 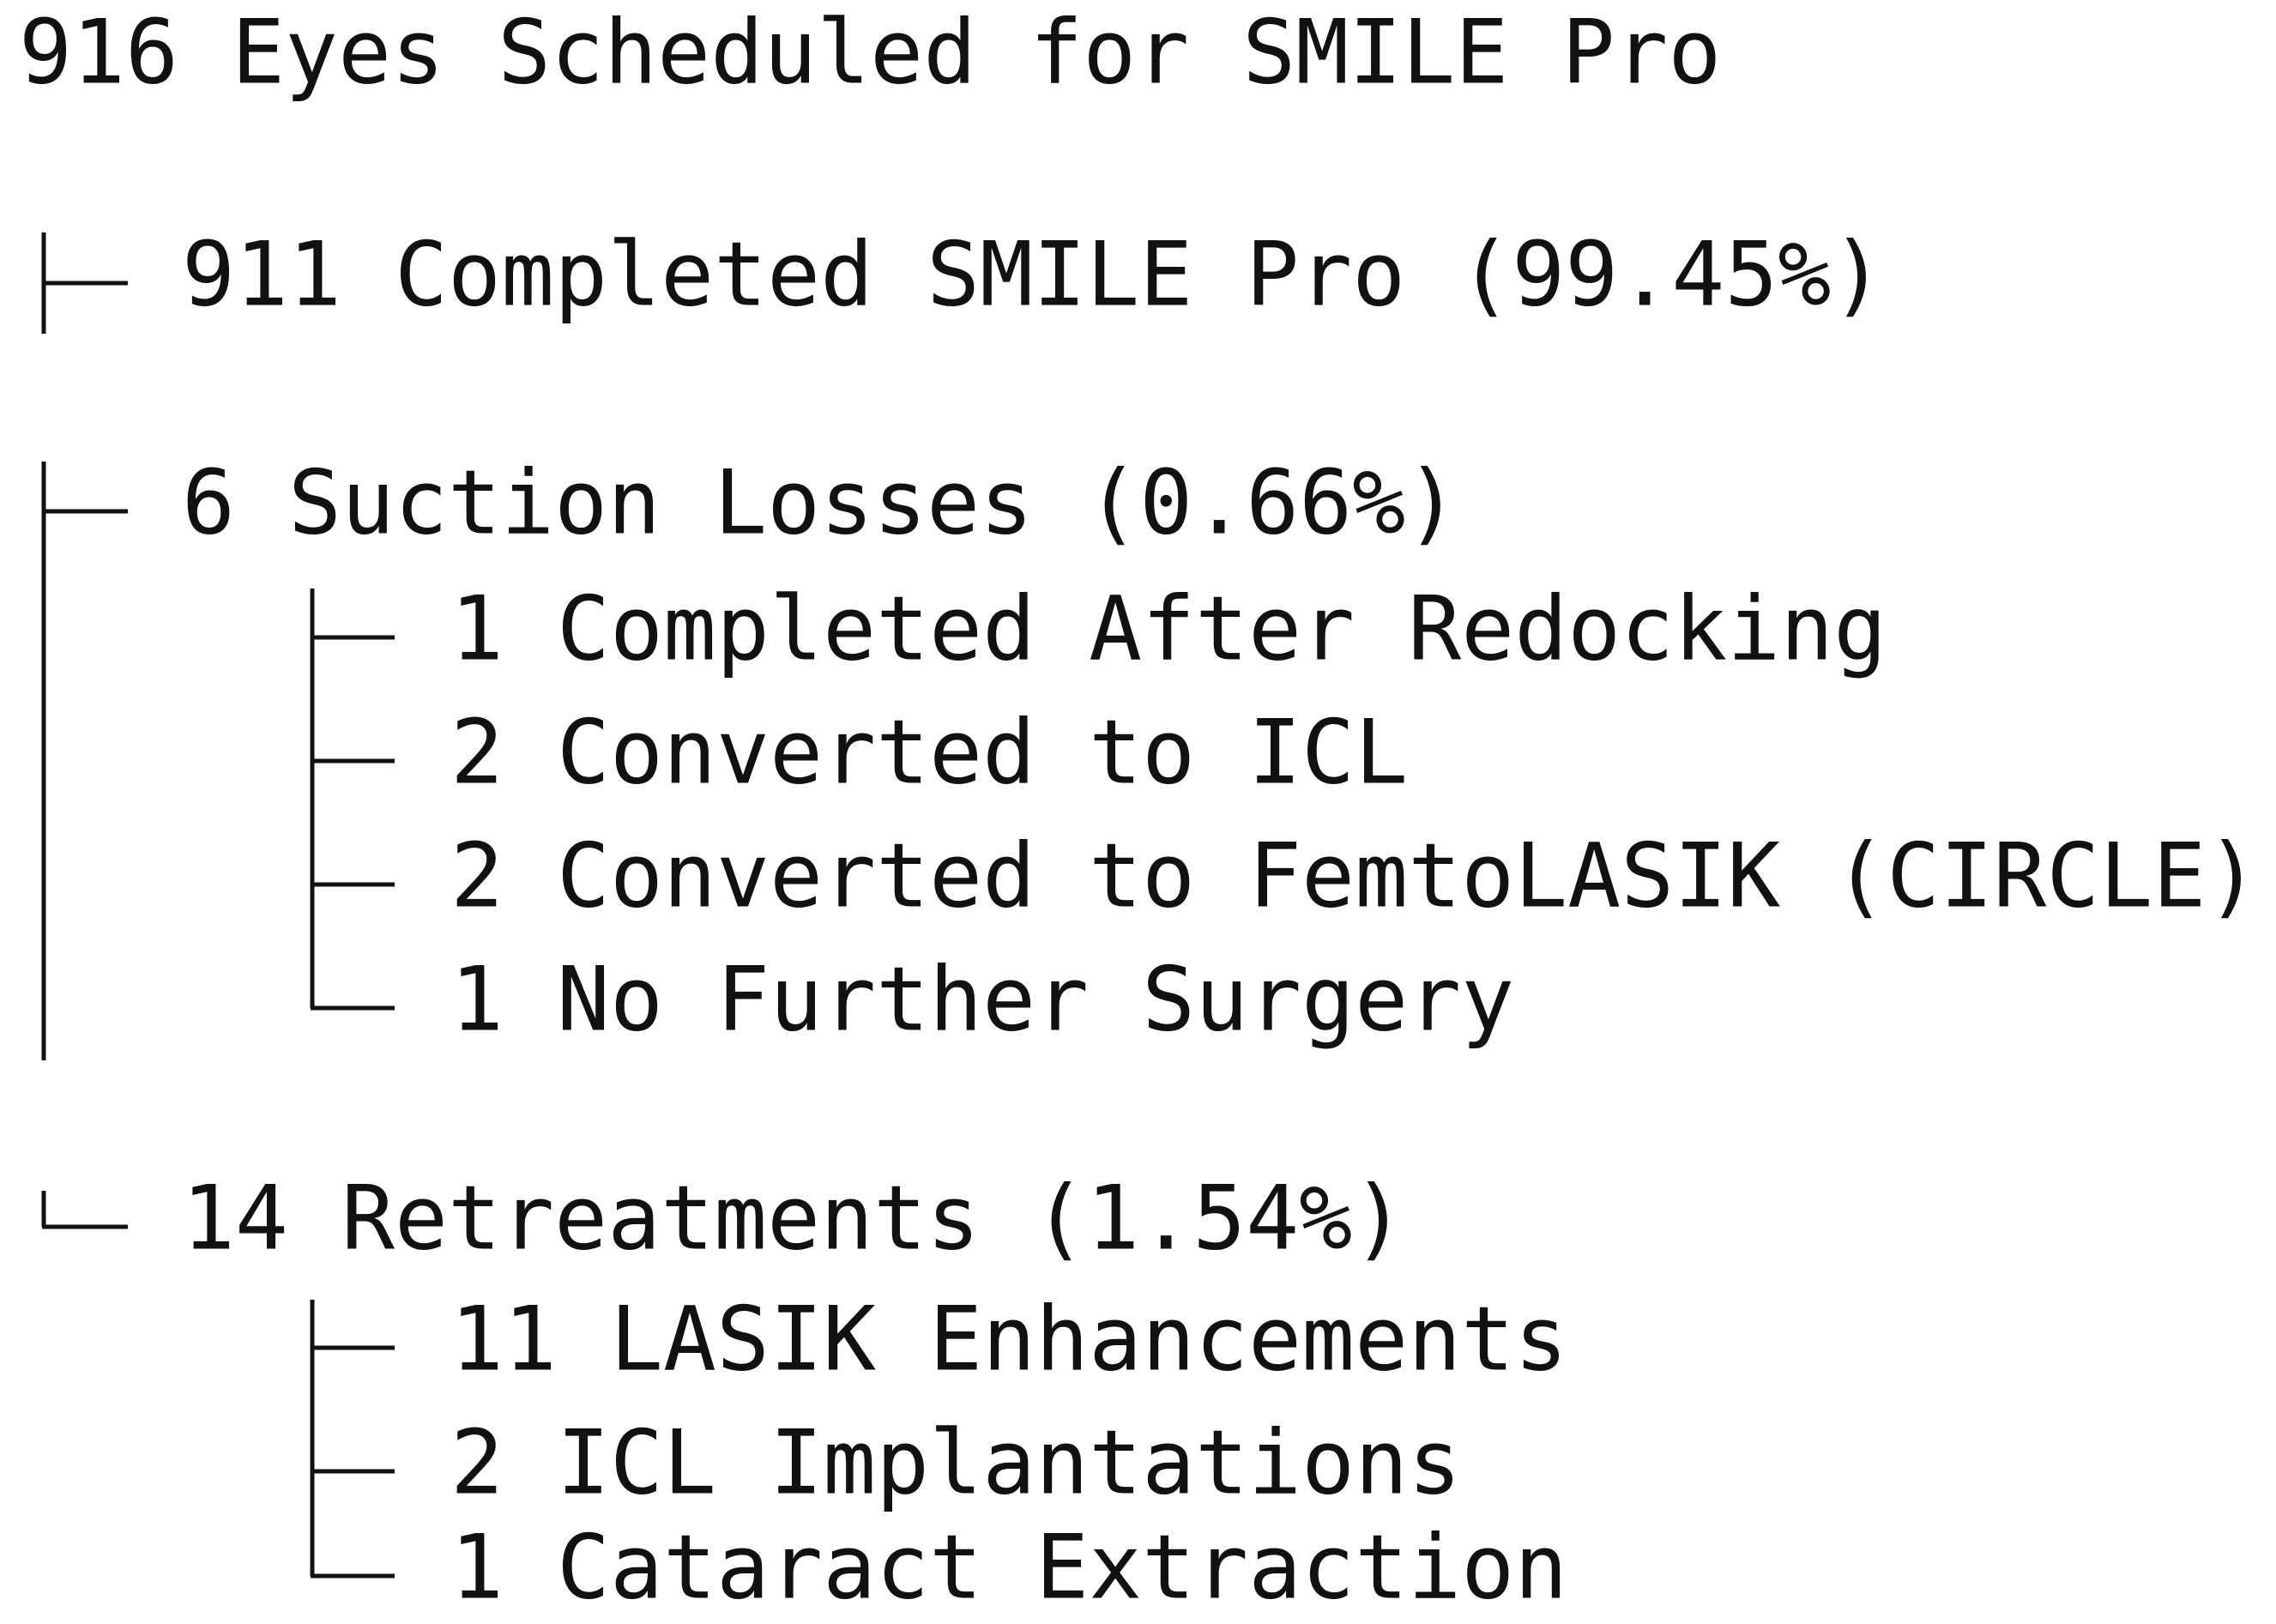 I want to click on leaf-label: 11 LASIK Enhancements, so click(x=1009, y=1339).